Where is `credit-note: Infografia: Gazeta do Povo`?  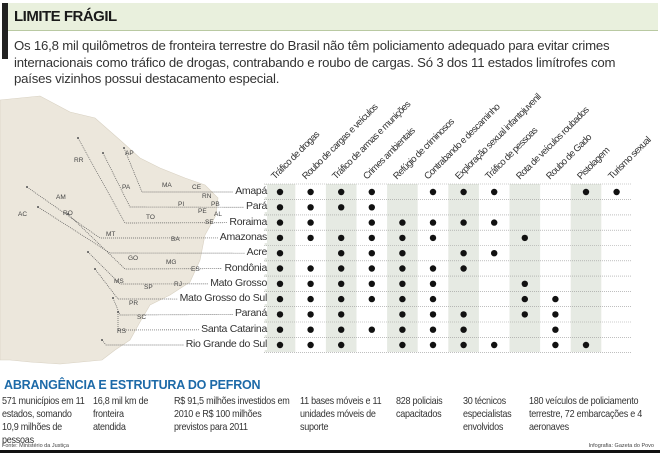 credit-note: Infografia: Gazeta do Povo is located at coordinates (621, 446).